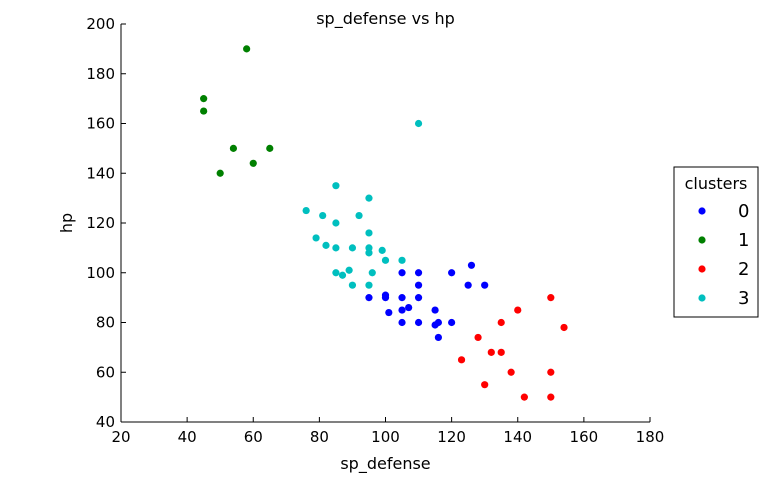 This screenshot has height=484, width=768. Describe the element at coordinates (319, 437) in the screenshot. I see `x-tick-label: 80` at that location.